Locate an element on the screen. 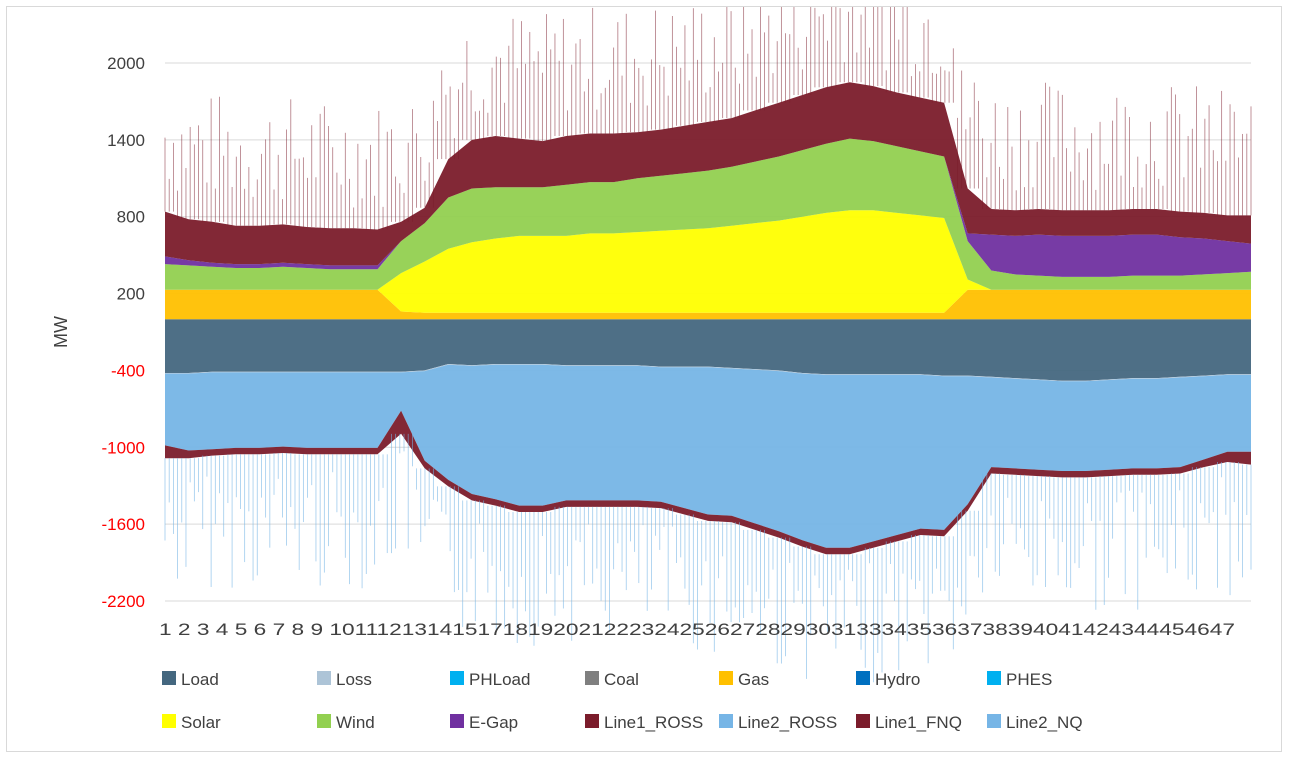 This screenshot has width=1289, height=758. legend-label: Loss is located at coordinates (354, 679).